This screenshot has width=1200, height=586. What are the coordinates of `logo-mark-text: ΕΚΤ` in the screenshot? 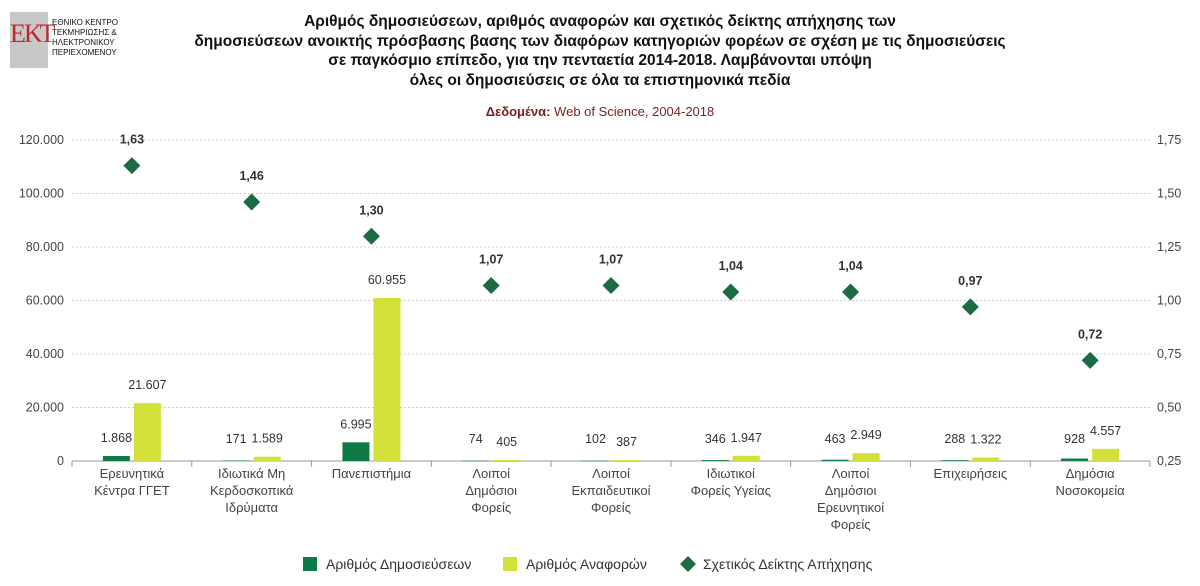 It's located at (32, 33).